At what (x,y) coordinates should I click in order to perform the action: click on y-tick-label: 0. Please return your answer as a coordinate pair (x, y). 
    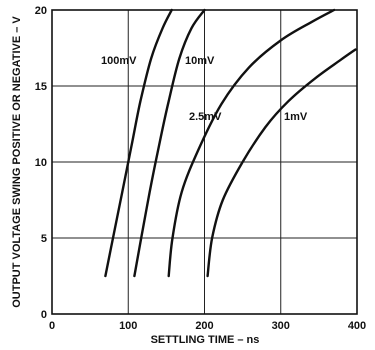
    Looking at the image, I should click on (44, 315).